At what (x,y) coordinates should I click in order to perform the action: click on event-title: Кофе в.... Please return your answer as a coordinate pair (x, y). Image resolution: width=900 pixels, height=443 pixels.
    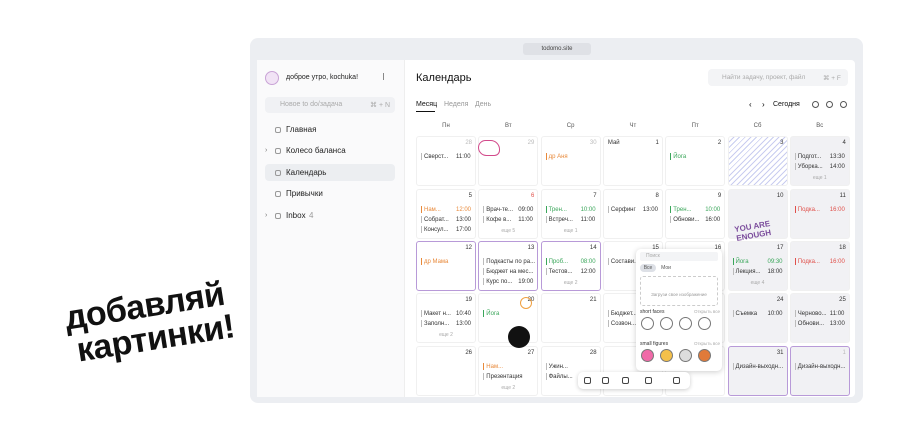
    Looking at the image, I should click on (499, 220).